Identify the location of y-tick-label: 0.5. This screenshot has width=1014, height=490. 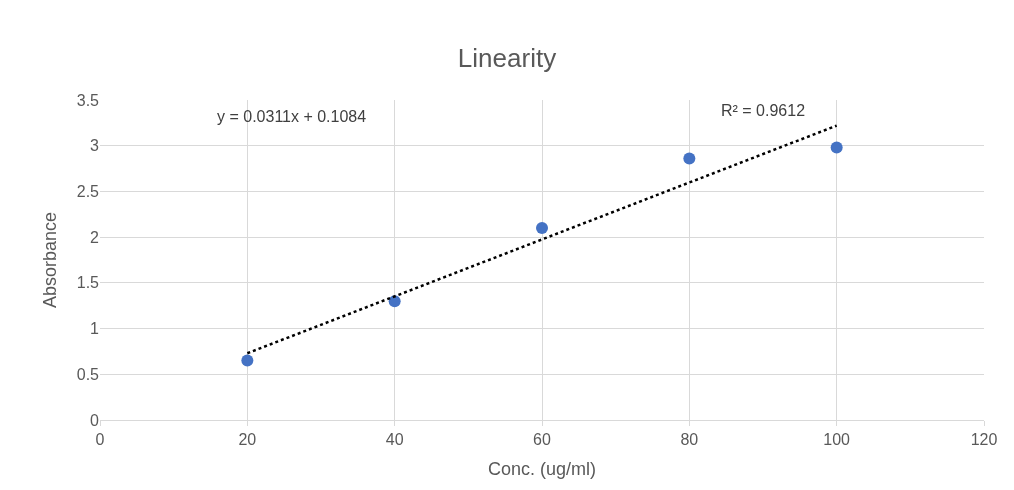
(88, 374).